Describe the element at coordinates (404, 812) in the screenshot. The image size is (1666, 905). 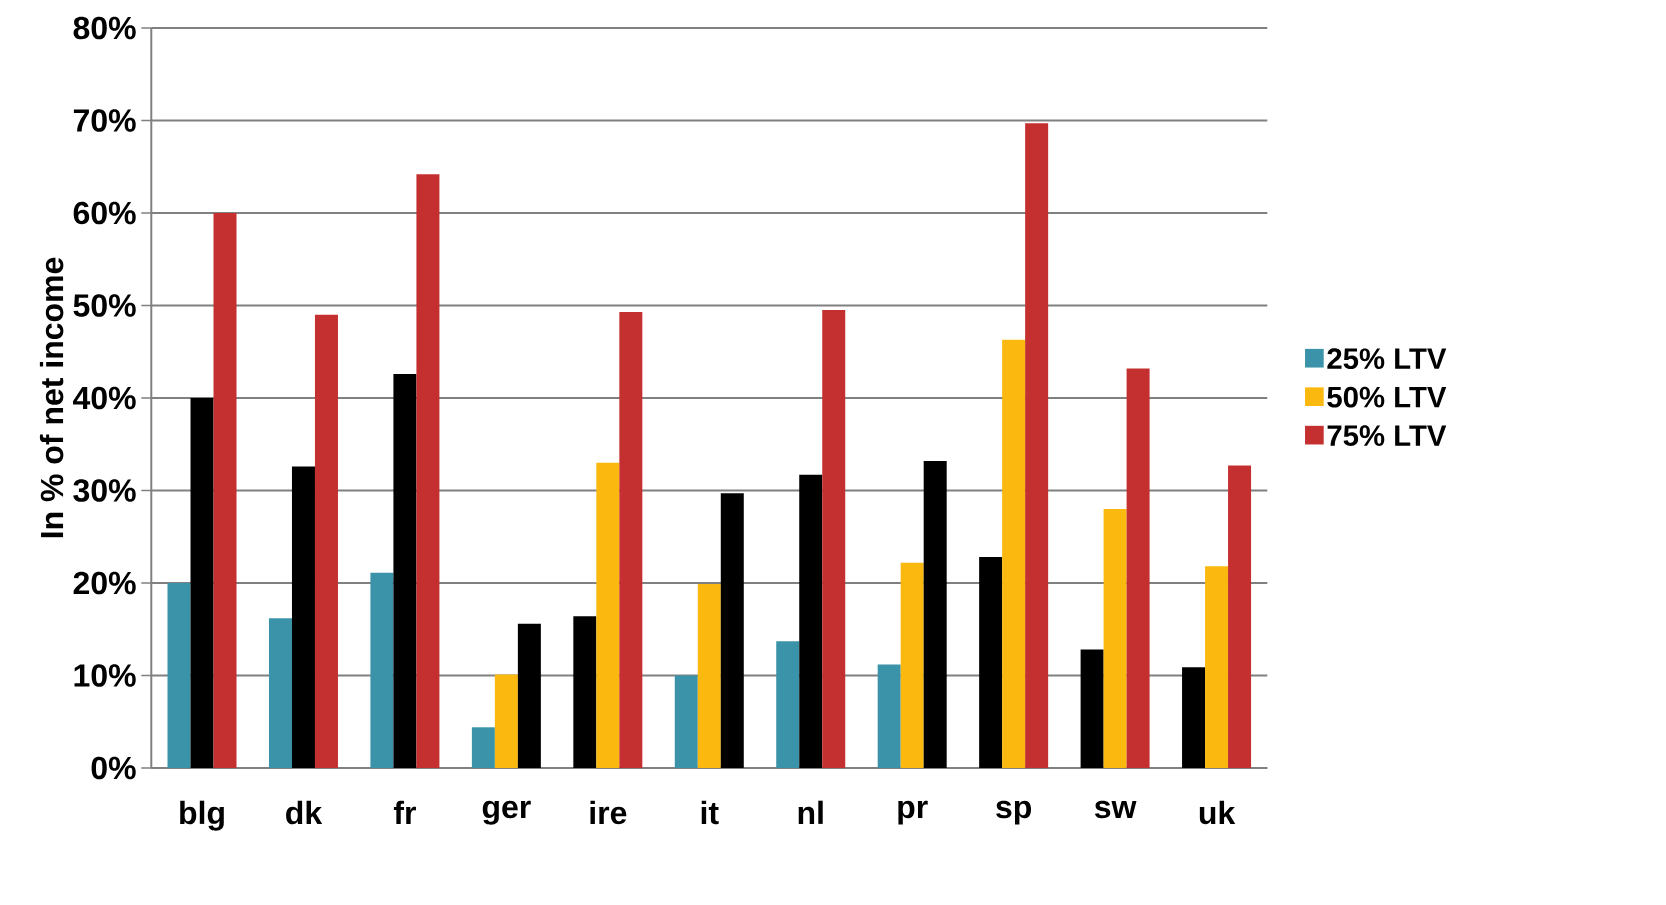
I see `x-tick-label: fr` at that location.